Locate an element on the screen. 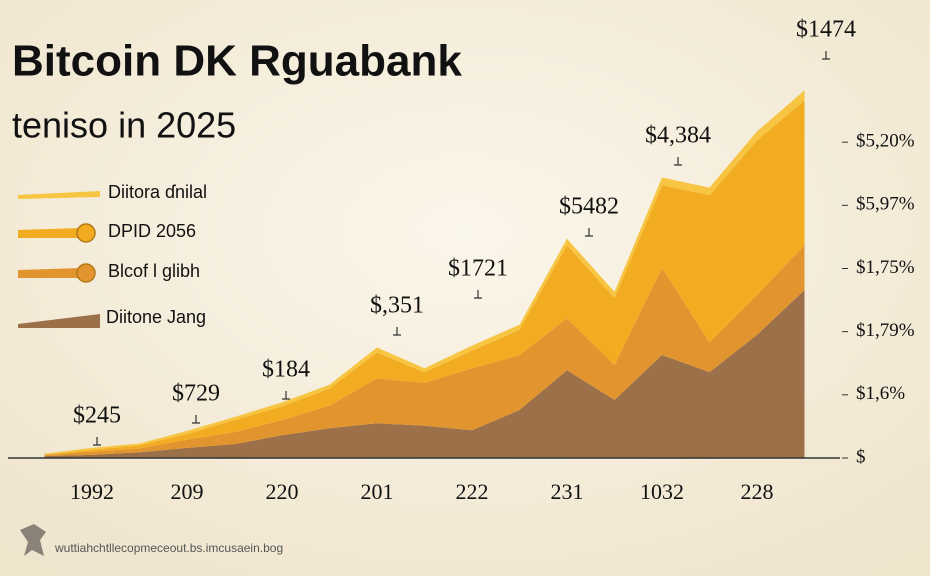  x-tick-label: 228 is located at coordinates (757, 491).